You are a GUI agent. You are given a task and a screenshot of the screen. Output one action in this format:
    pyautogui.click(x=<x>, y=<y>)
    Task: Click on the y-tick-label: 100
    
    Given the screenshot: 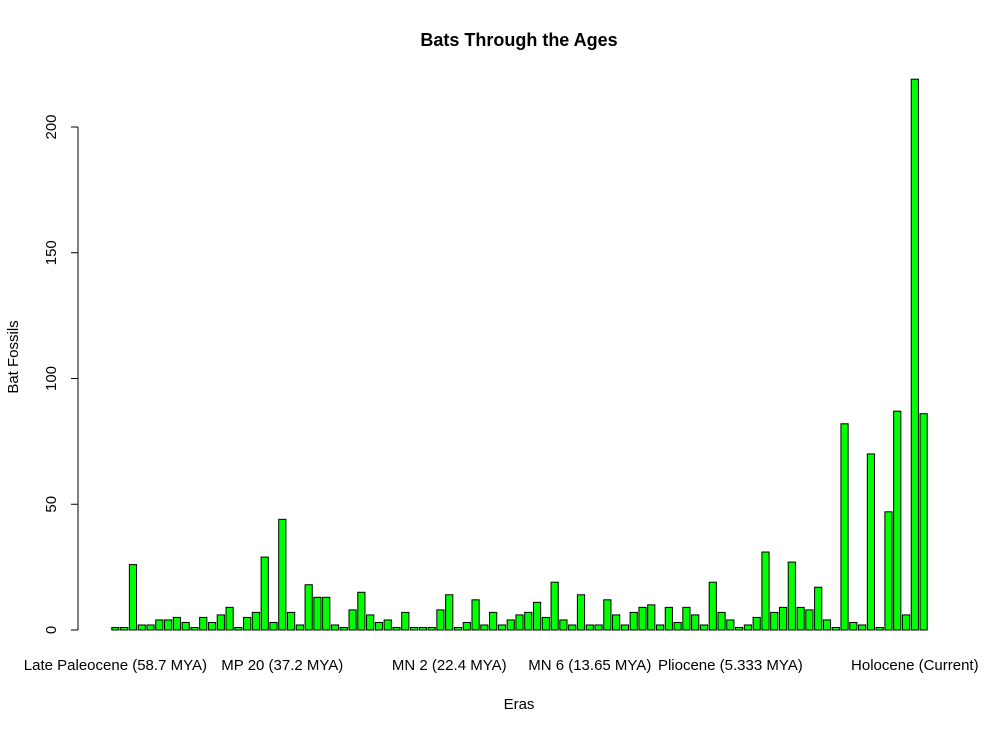 What is the action you would take?
    pyautogui.click(x=51, y=378)
    